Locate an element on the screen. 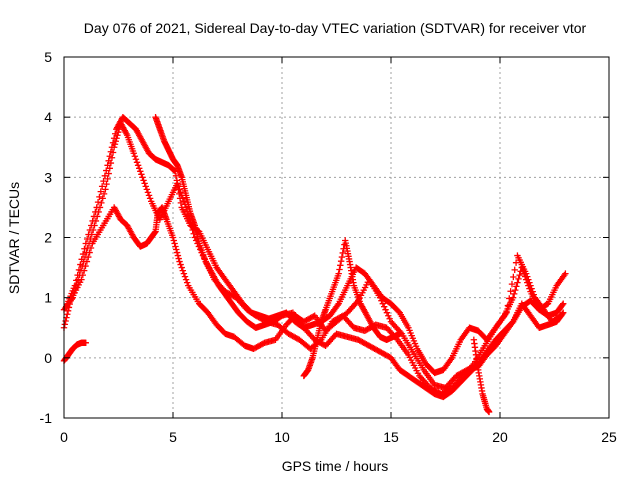 Image resolution: width=640 pixels, height=480 pixels. x-tick-label: 0 is located at coordinates (64, 437).